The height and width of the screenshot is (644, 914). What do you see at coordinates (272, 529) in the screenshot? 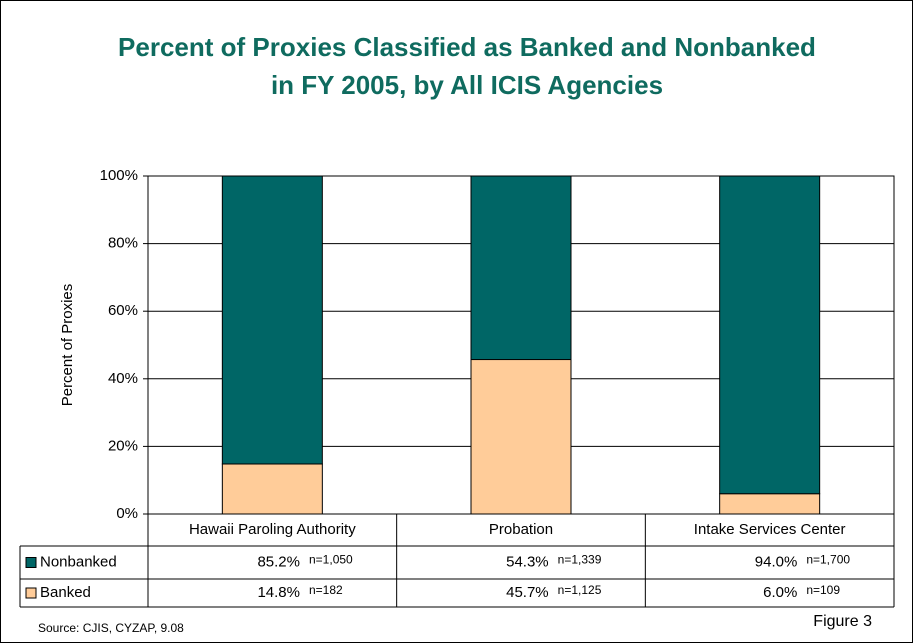
I see `x-tick-label: Hawaii Paroling Authority` at bounding box center [272, 529].